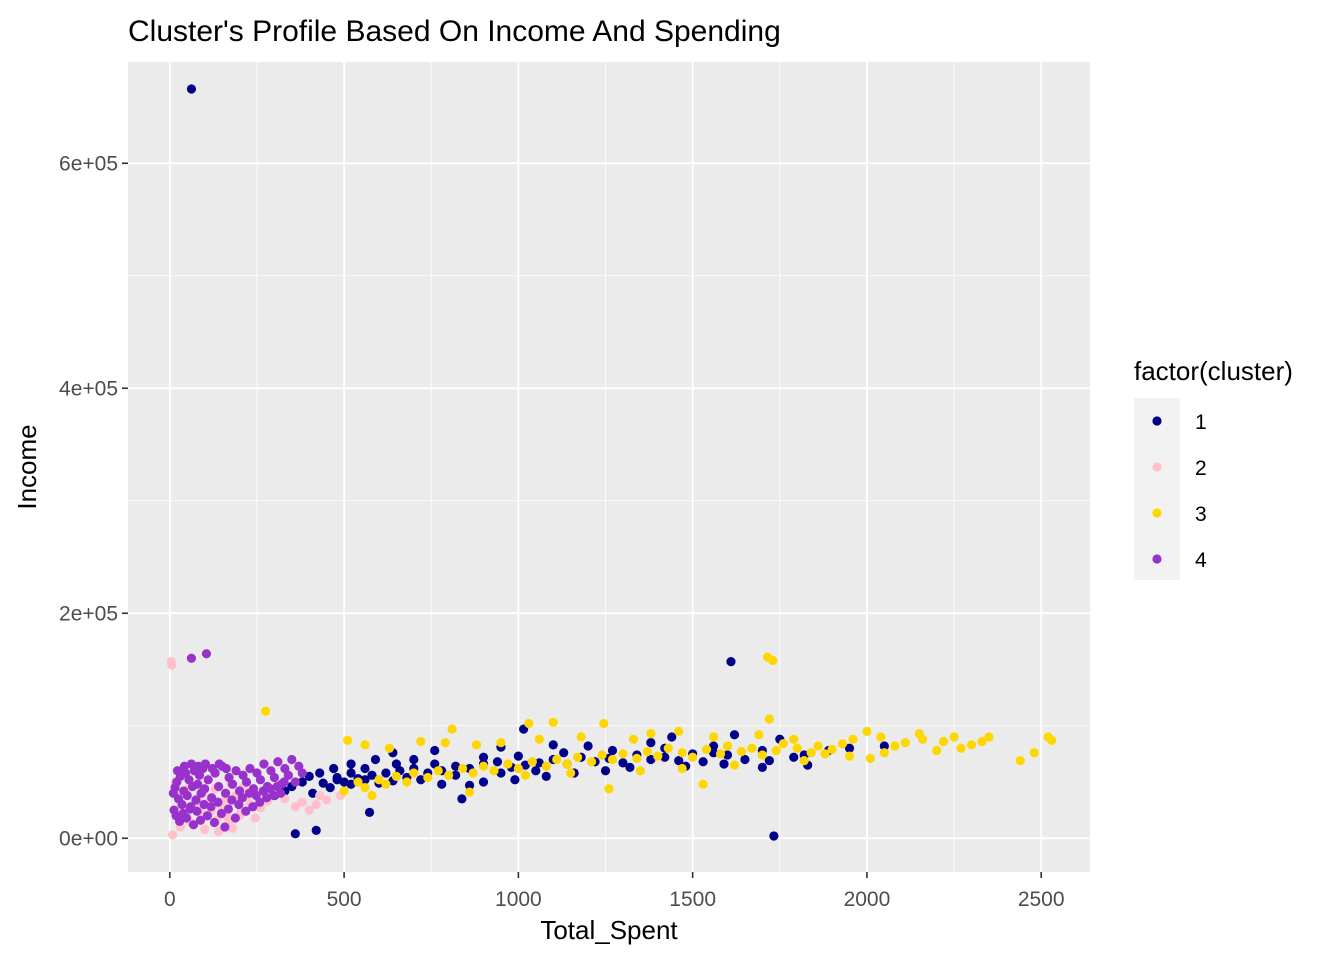 The height and width of the screenshot is (965, 1344). I want to click on legend-label-2: 2, so click(1201, 468).